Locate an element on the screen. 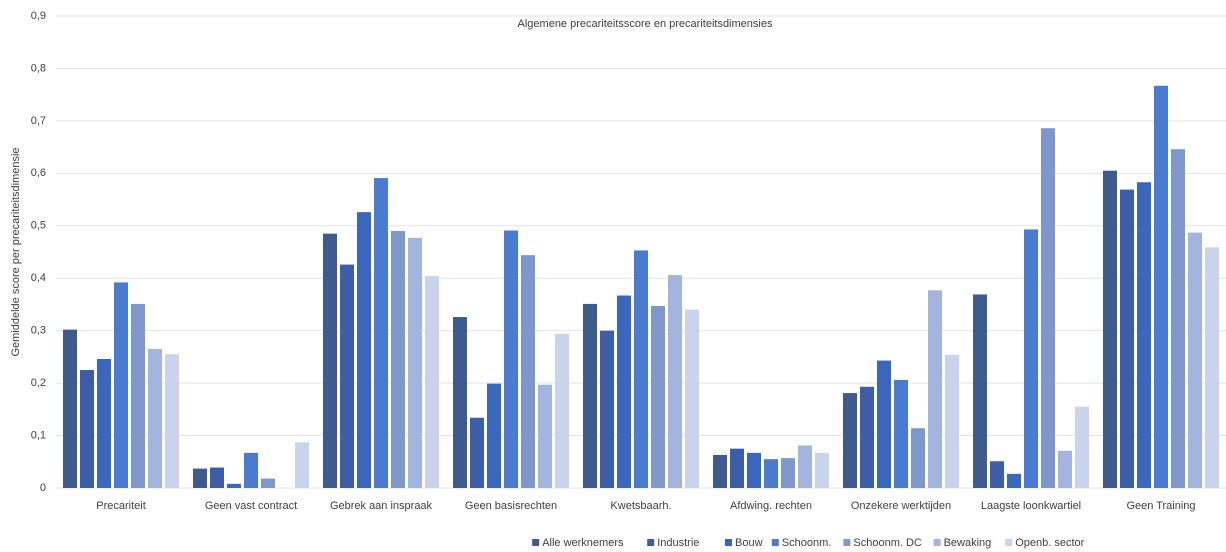  legend-label: Schoonm. DC is located at coordinates (887, 543).